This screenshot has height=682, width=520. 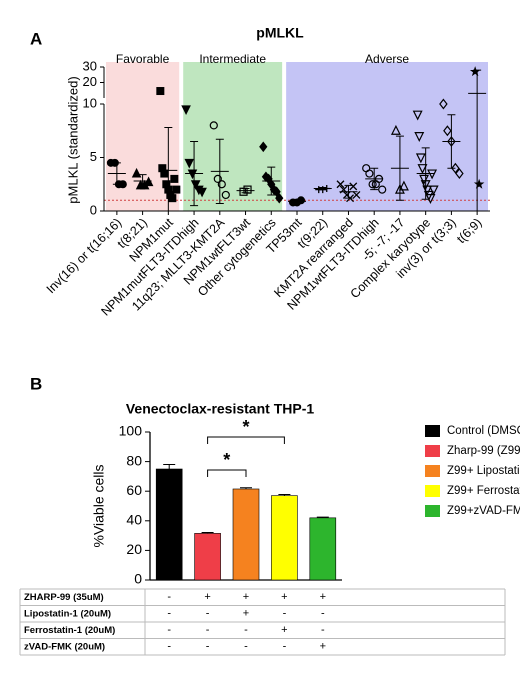 I want to click on significance-label: *, so click(x=226, y=460).